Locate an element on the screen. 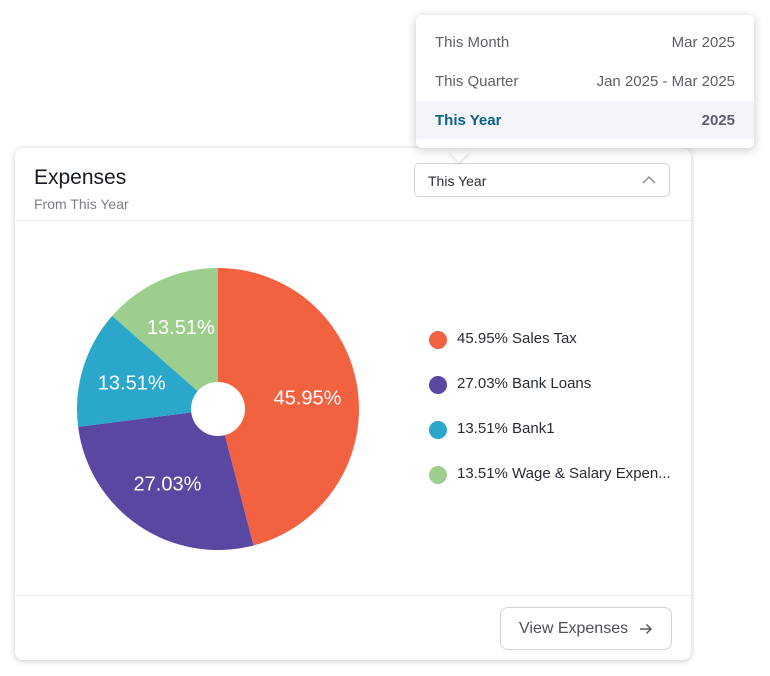  card-subtitle: From This Year is located at coordinates (81, 204).